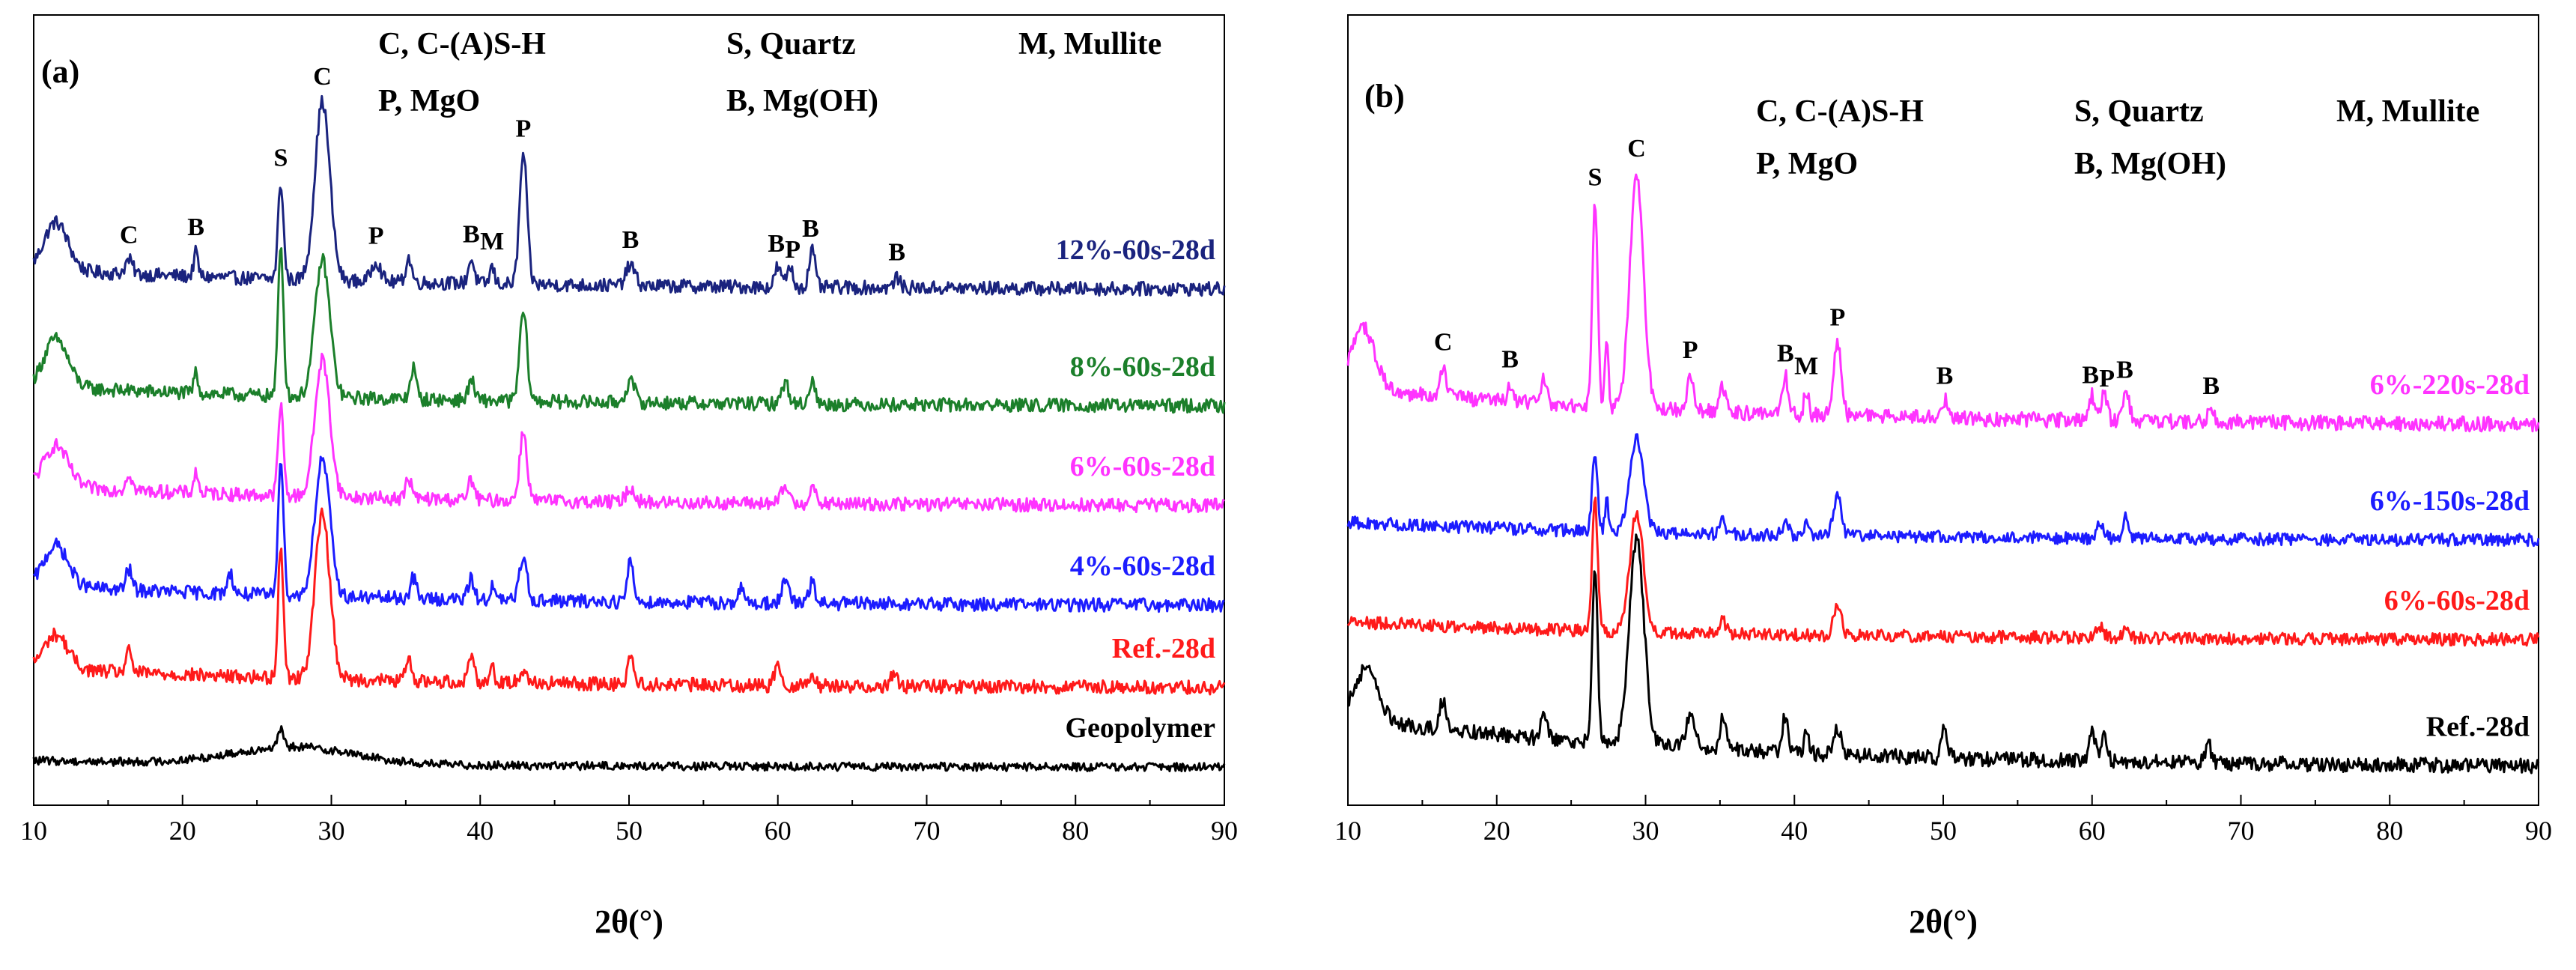 The height and width of the screenshot is (970, 2576). Describe the element at coordinates (1384, 96) in the screenshot. I see `panel-label: (b)` at that location.